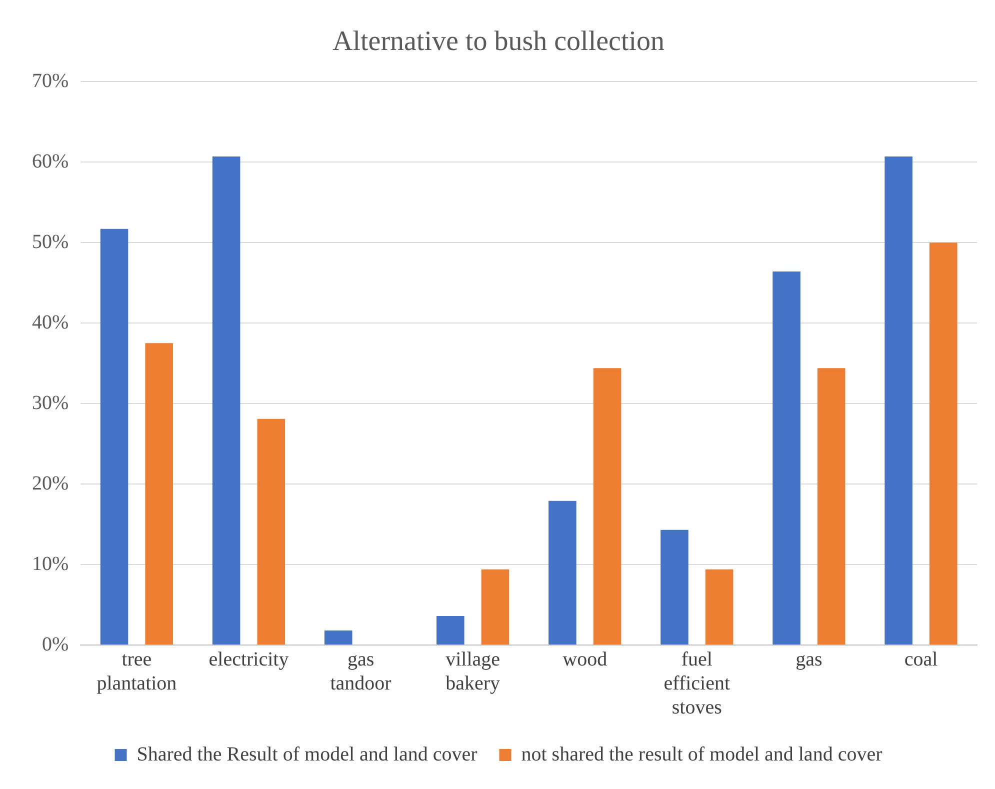  I want to click on legend-label: Shared the Result of model and land cover, so click(307, 754).